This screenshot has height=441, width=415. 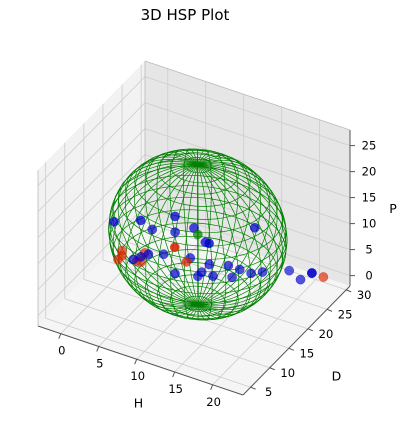 What do you see at coordinates (393, 208) in the screenshot?
I see `z-axis-label: P` at bounding box center [393, 208].